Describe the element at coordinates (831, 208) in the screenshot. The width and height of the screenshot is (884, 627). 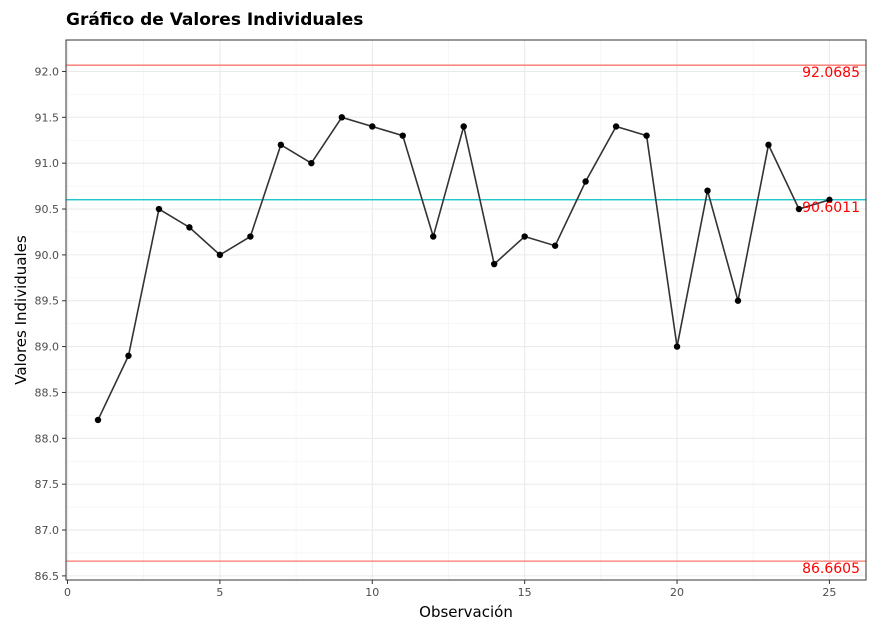
I see `reference-label-1: 90.6011` at that location.